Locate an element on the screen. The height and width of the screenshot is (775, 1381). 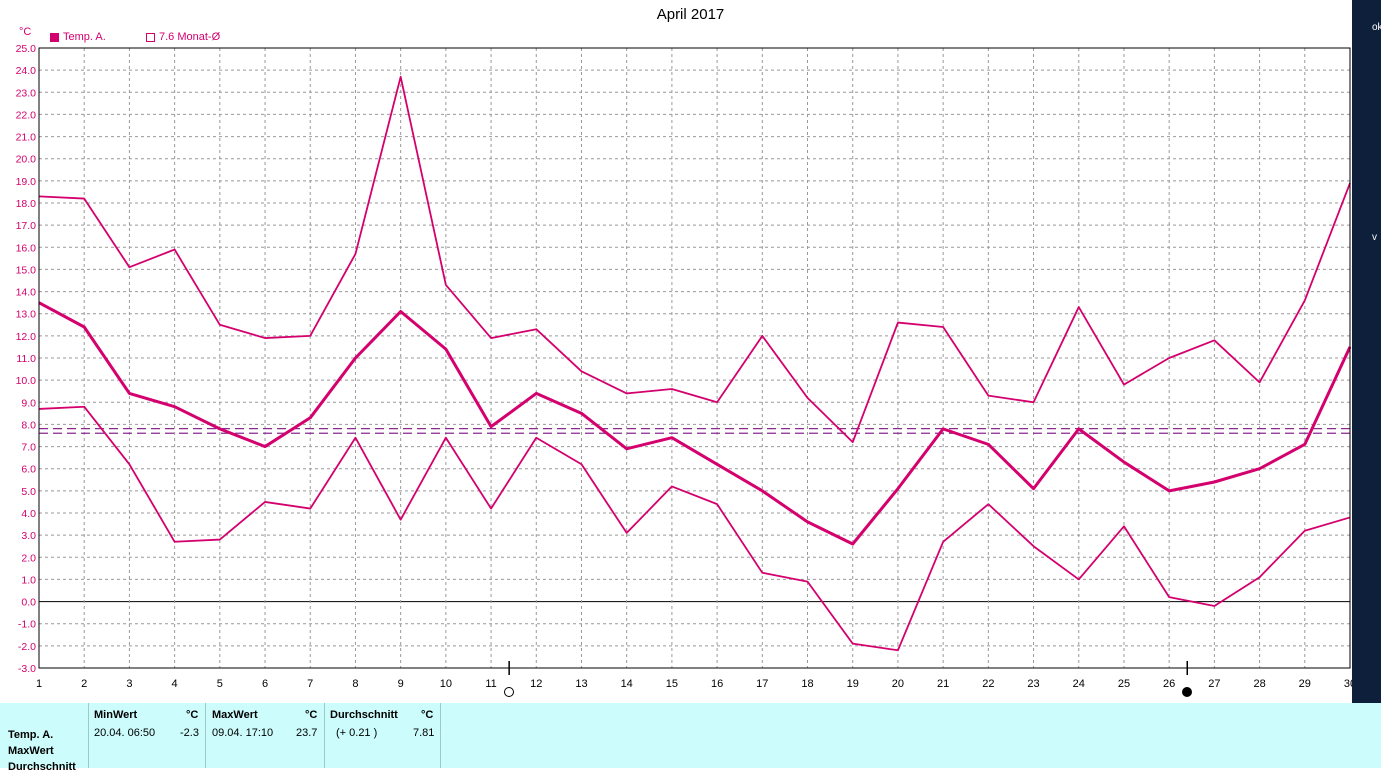
avg-value: 7.81 is located at coordinates (424, 733).